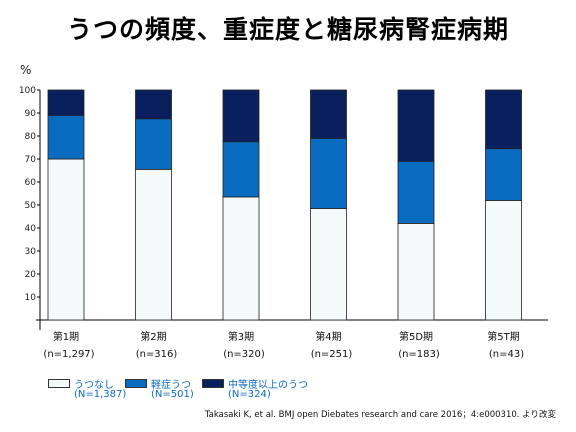  What do you see at coordinates (31, 183) in the screenshot?
I see `y-tick-label: 60` at bounding box center [31, 183].